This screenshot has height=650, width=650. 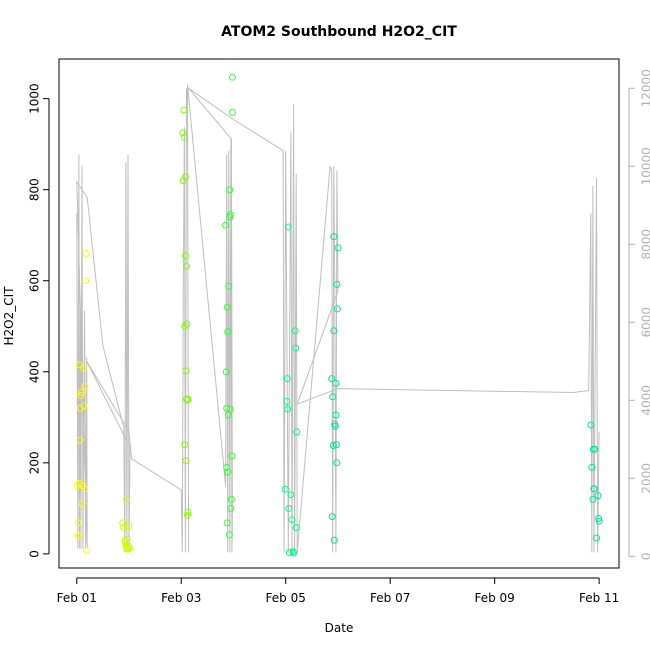 I want to click on y-tick-label: 400, so click(x=35, y=371).